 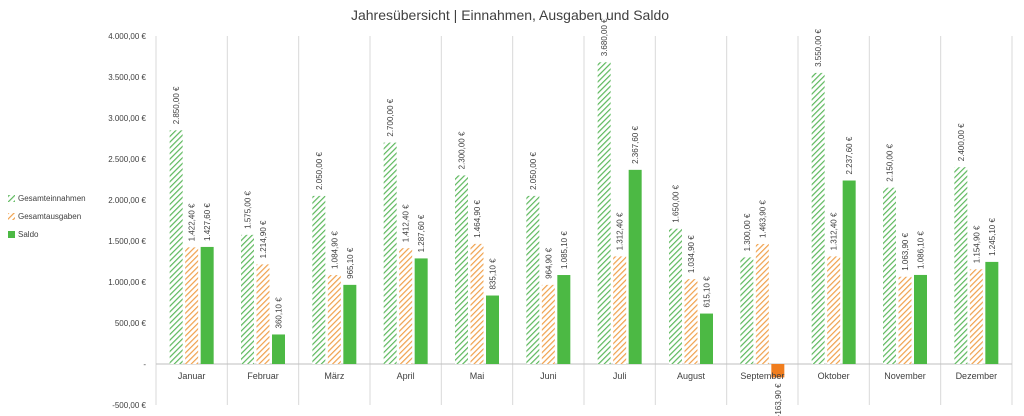 I want to click on data-label: 1.034,90 €, so click(x=691, y=254).